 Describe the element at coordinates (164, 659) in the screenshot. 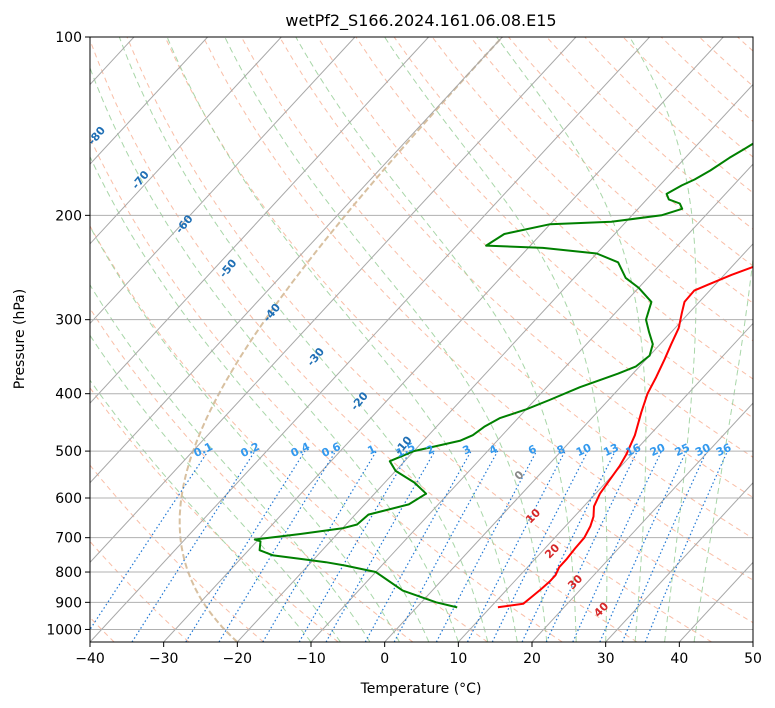

I see `x-tick-label: −30` at that location.